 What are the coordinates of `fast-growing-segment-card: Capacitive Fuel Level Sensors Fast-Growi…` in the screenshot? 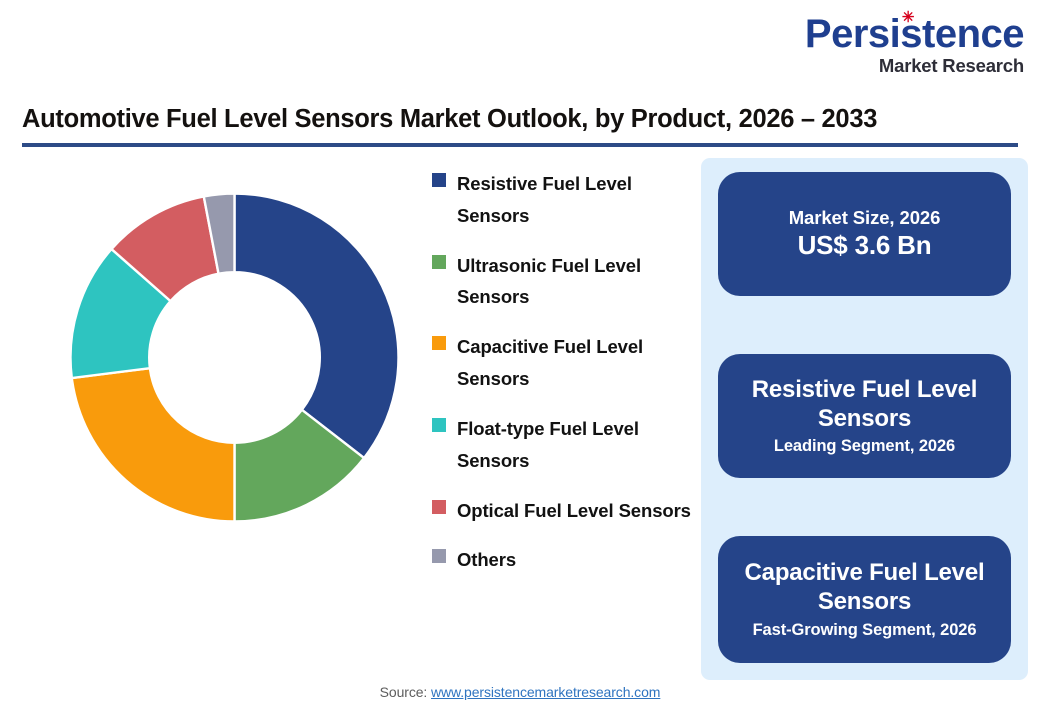 It's located at (864, 599).